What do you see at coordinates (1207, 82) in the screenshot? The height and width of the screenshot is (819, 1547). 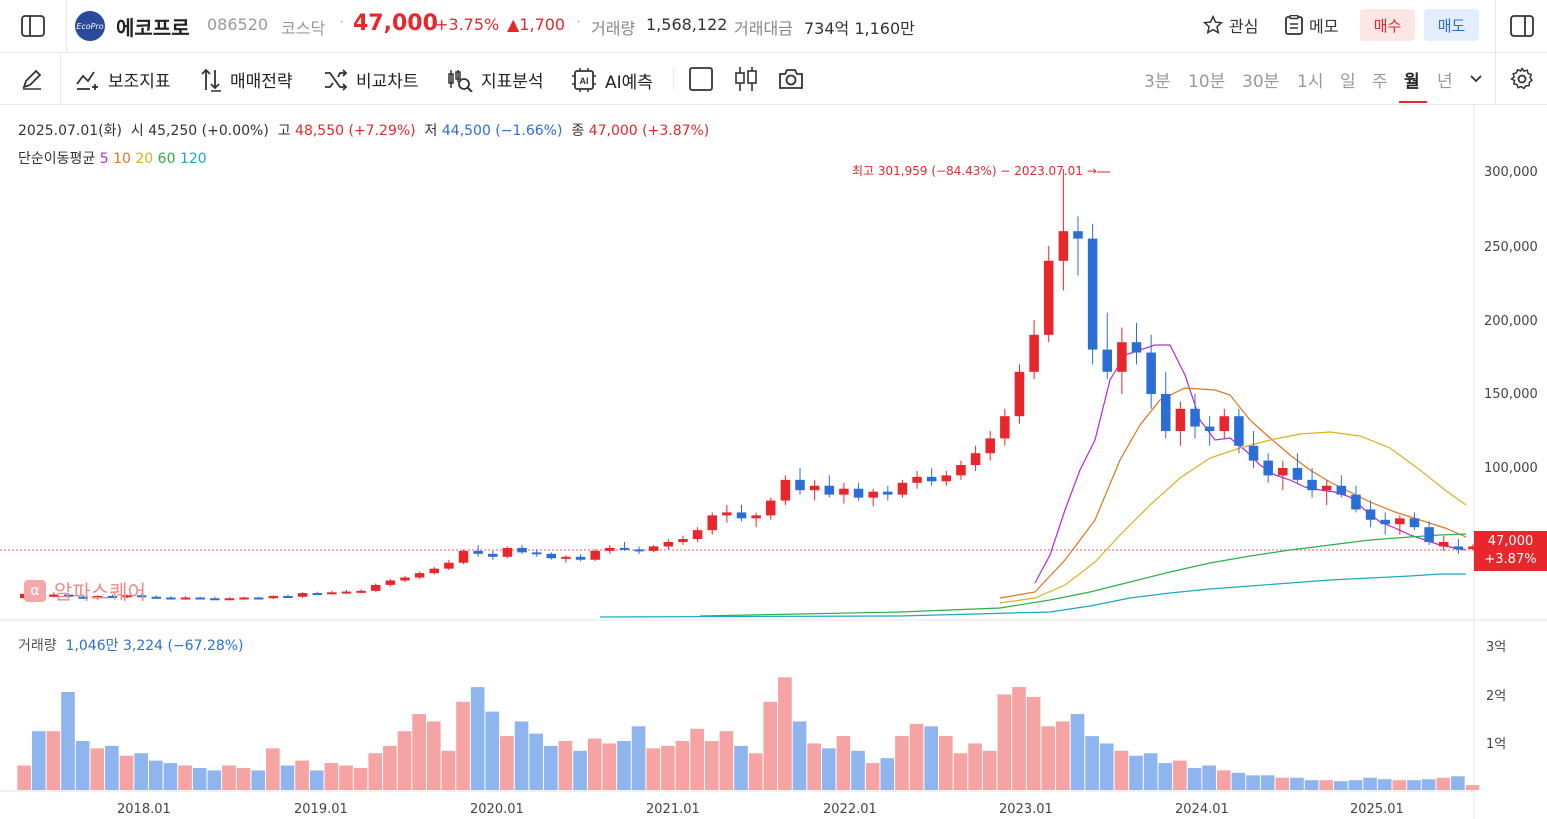 I see `period-10min: 10분` at bounding box center [1207, 82].